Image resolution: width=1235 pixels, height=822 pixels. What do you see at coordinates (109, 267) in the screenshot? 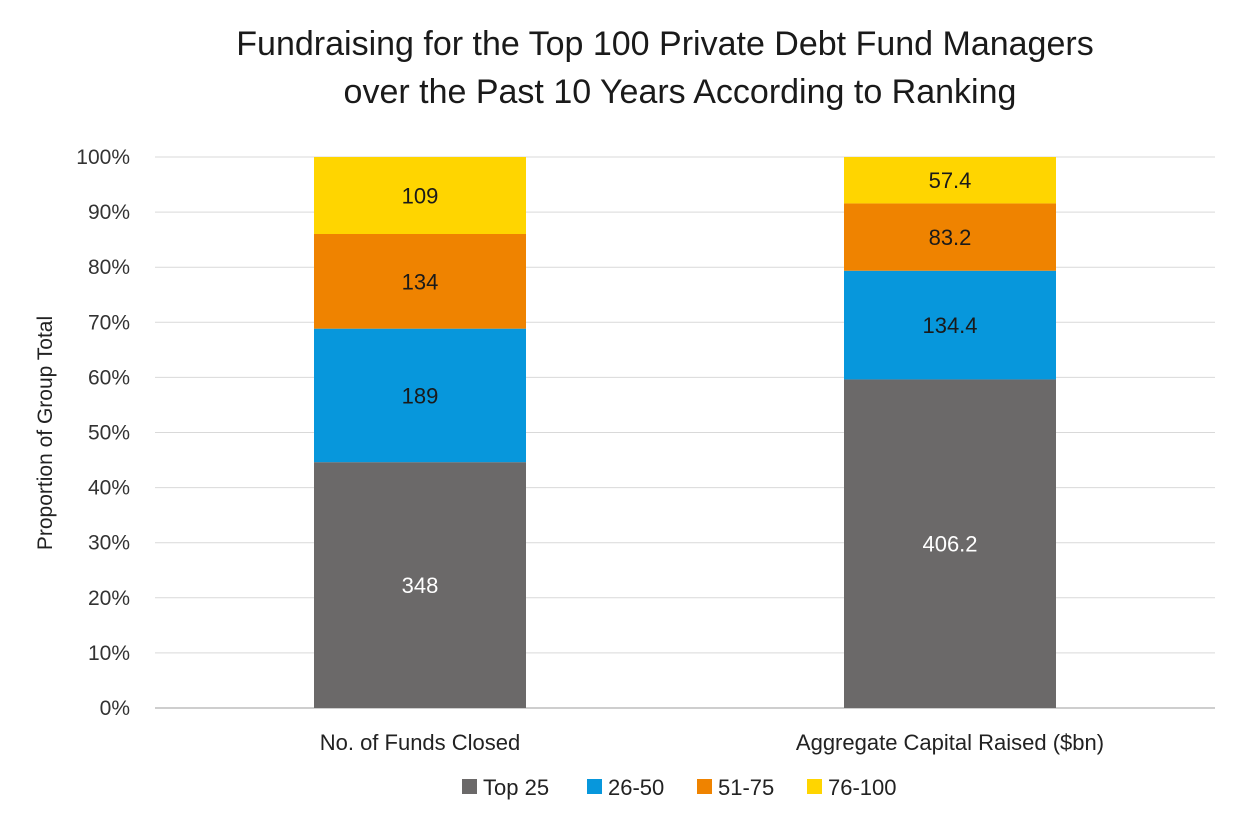
I see `y-tick-label: 80%` at bounding box center [109, 267].